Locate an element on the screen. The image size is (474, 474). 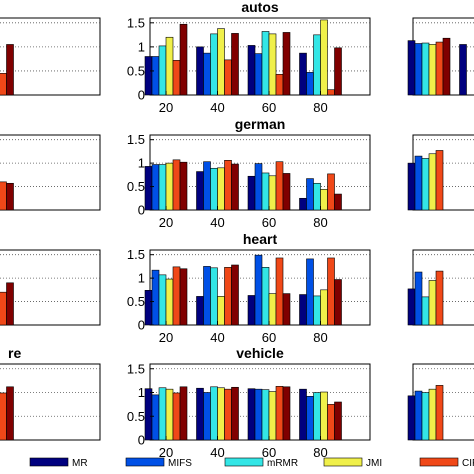
legend-label-2: mRMR is located at coordinates (282, 463).